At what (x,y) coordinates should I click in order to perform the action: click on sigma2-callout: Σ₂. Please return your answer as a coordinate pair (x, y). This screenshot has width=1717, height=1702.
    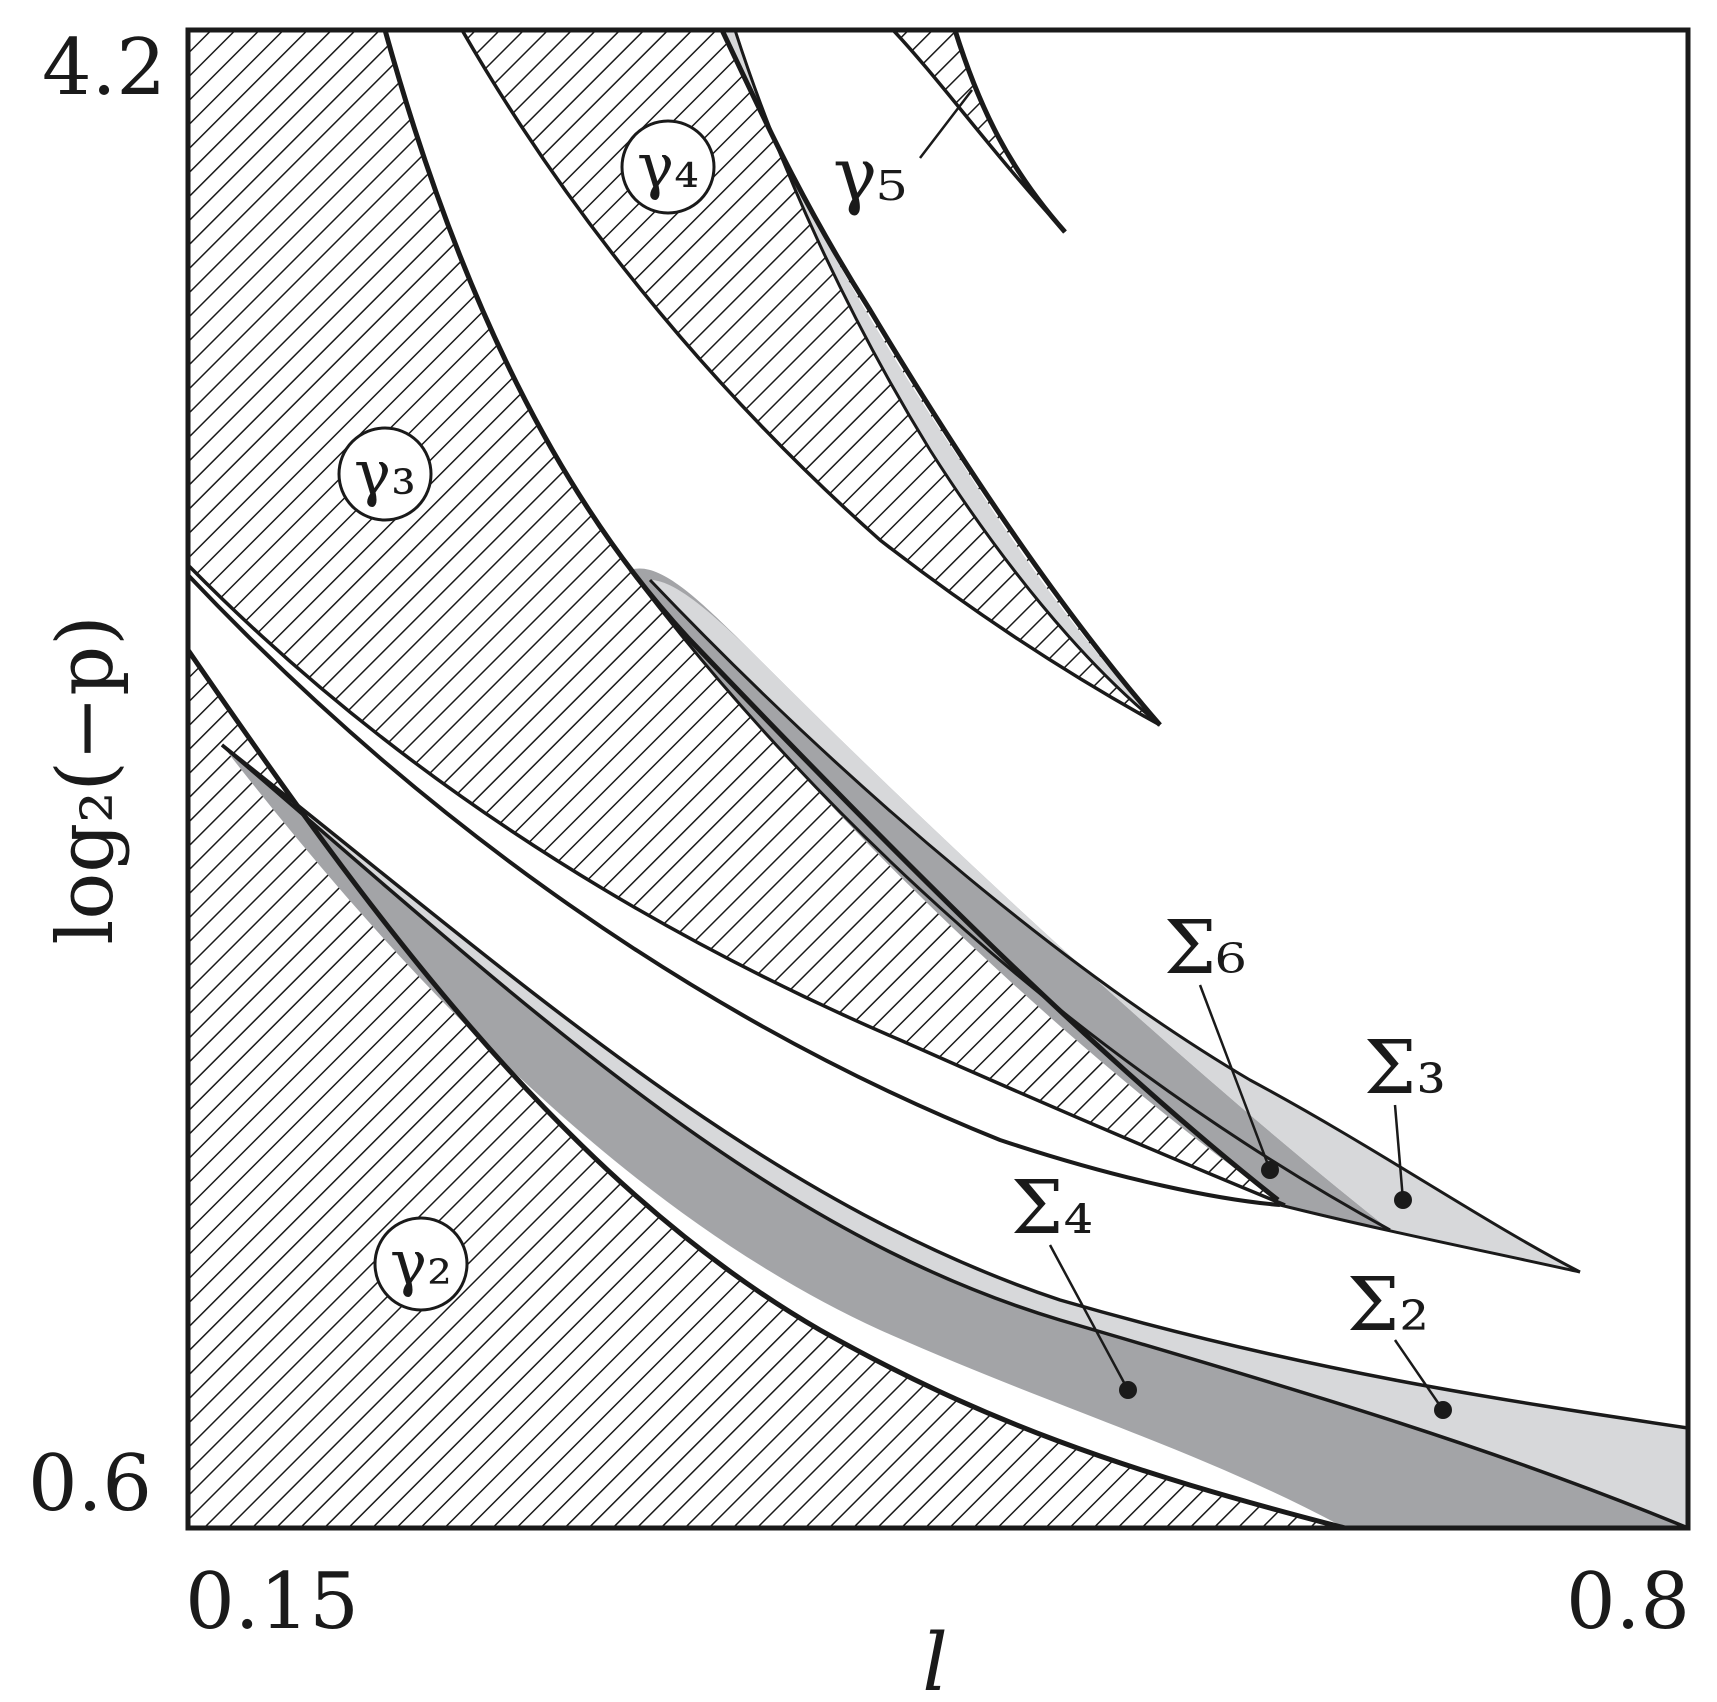
    Looking at the image, I should click on (1399, 1340).